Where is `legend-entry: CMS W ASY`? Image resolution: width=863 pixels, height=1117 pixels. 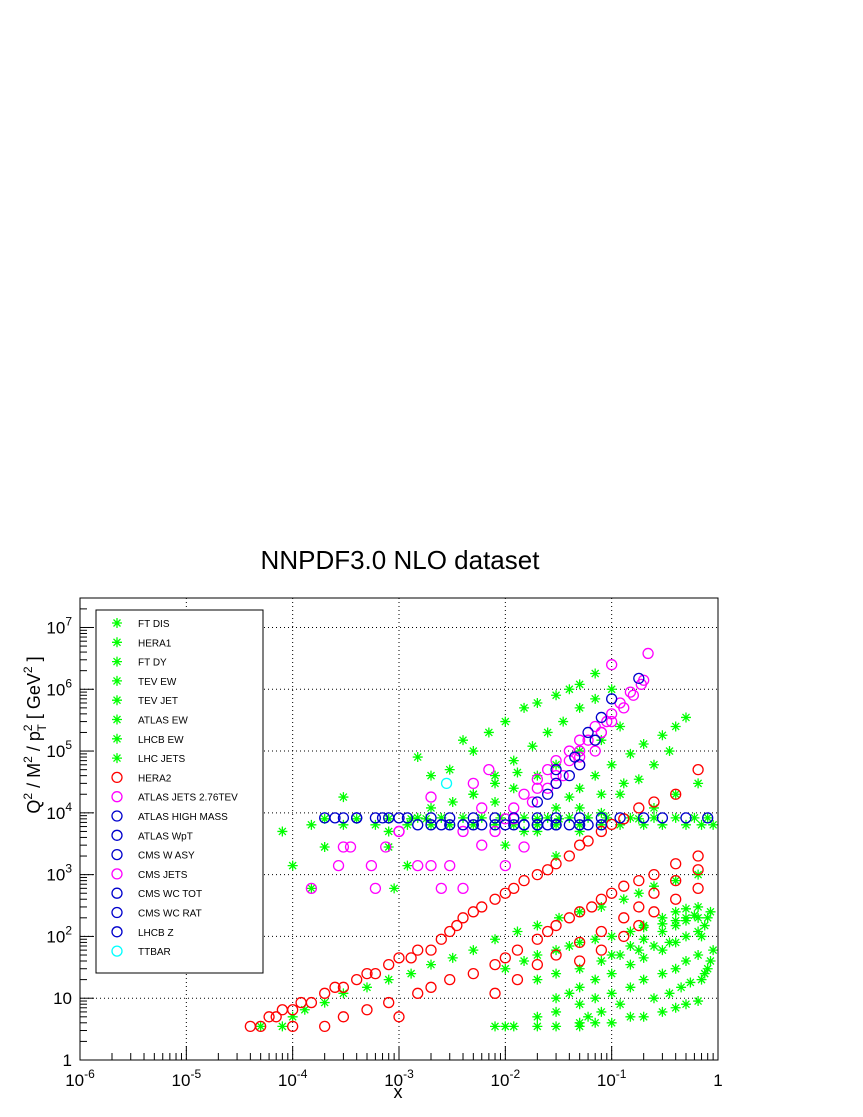 legend-entry: CMS W ASY is located at coordinates (153, 855).